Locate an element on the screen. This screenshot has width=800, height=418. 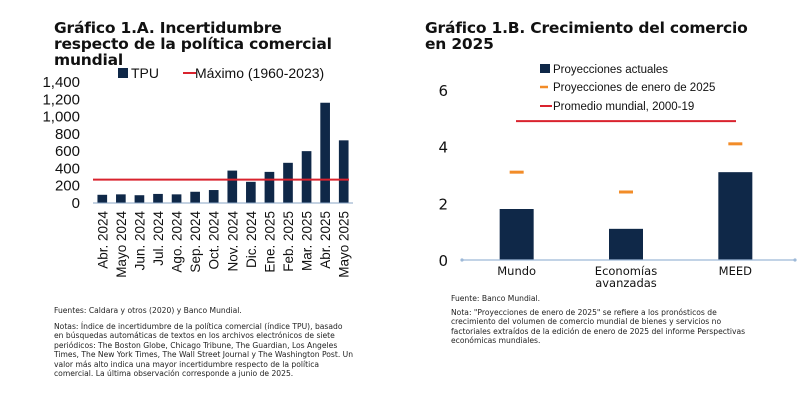
x-tick-label: Abr. 2024 is located at coordinates (102, 240).